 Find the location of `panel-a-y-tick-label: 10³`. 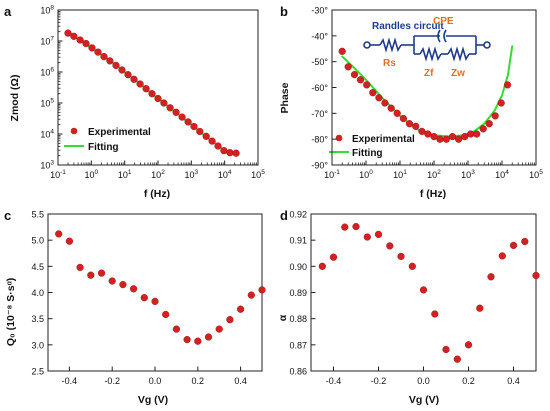

panel-a-y-tick-label: 10³ is located at coordinates (47, 165).